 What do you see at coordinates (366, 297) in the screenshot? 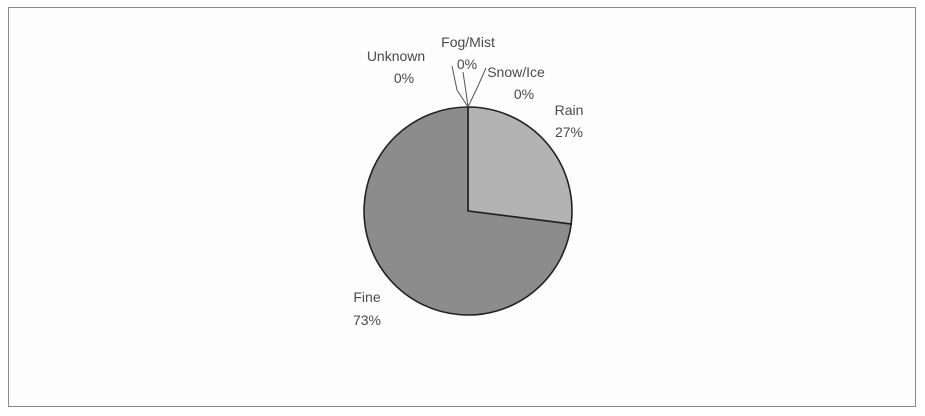
I see `slice-label-fine: Fine` at bounding box center [366, 297].